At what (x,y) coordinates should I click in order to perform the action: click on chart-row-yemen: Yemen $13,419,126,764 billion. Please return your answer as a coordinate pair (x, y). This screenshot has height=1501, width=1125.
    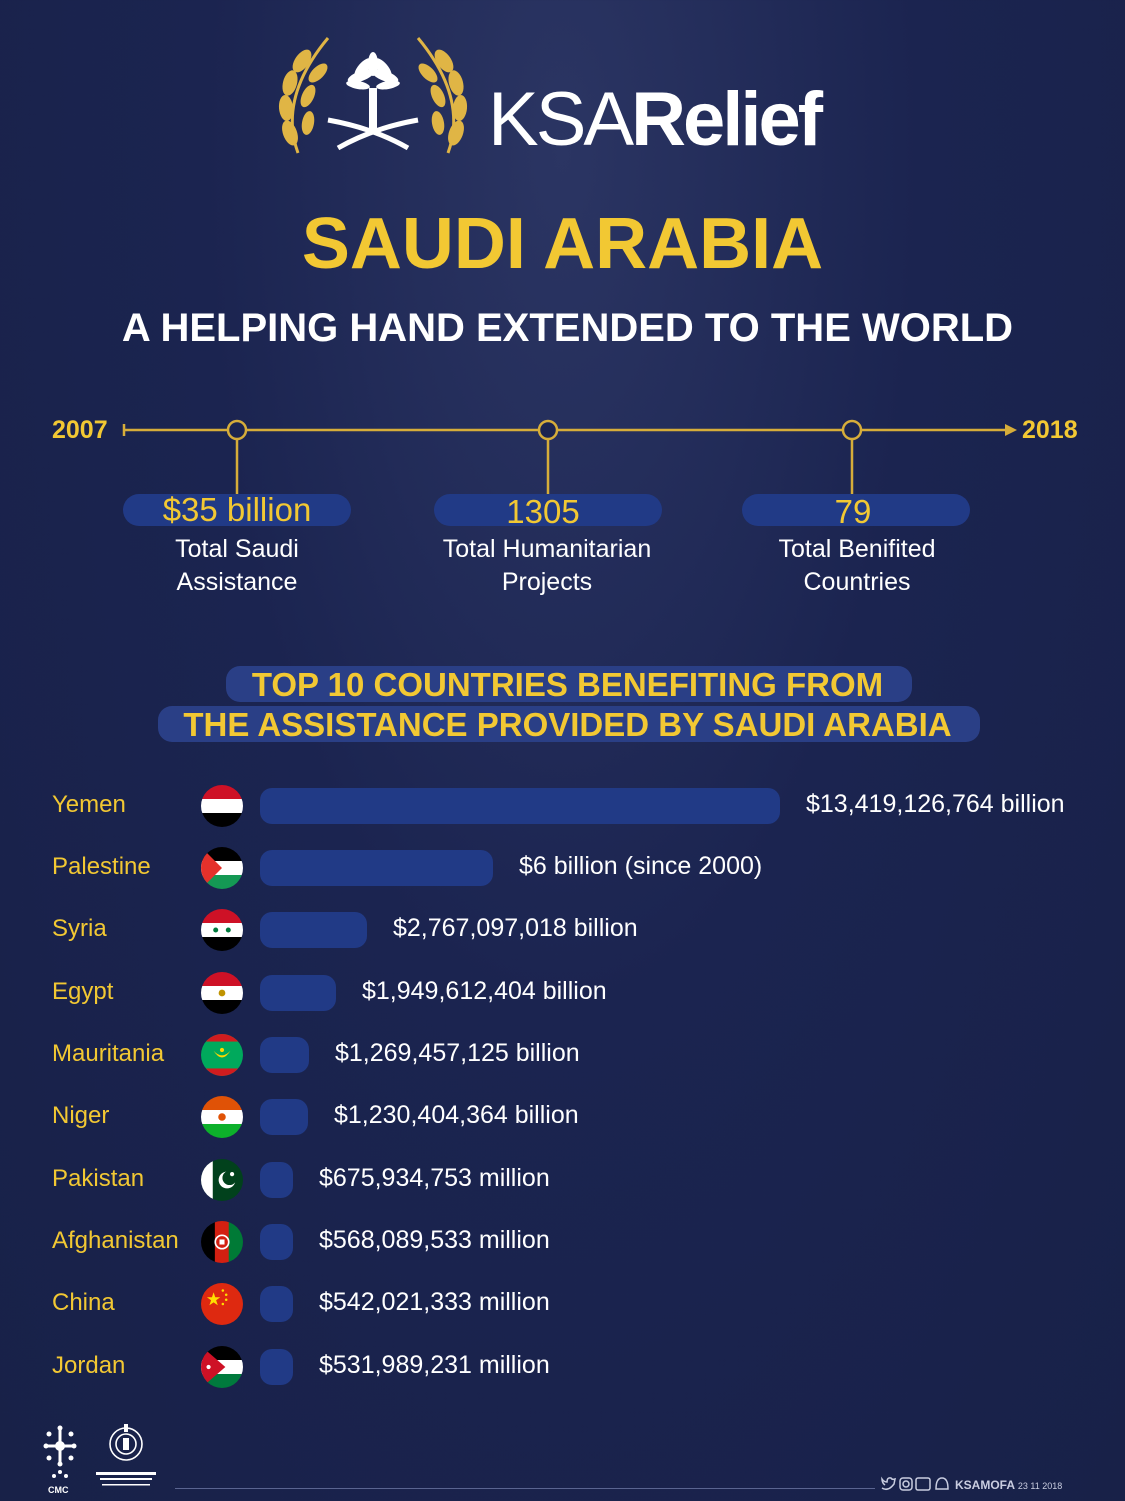
    Looking at the image, I should click on (562, 806).